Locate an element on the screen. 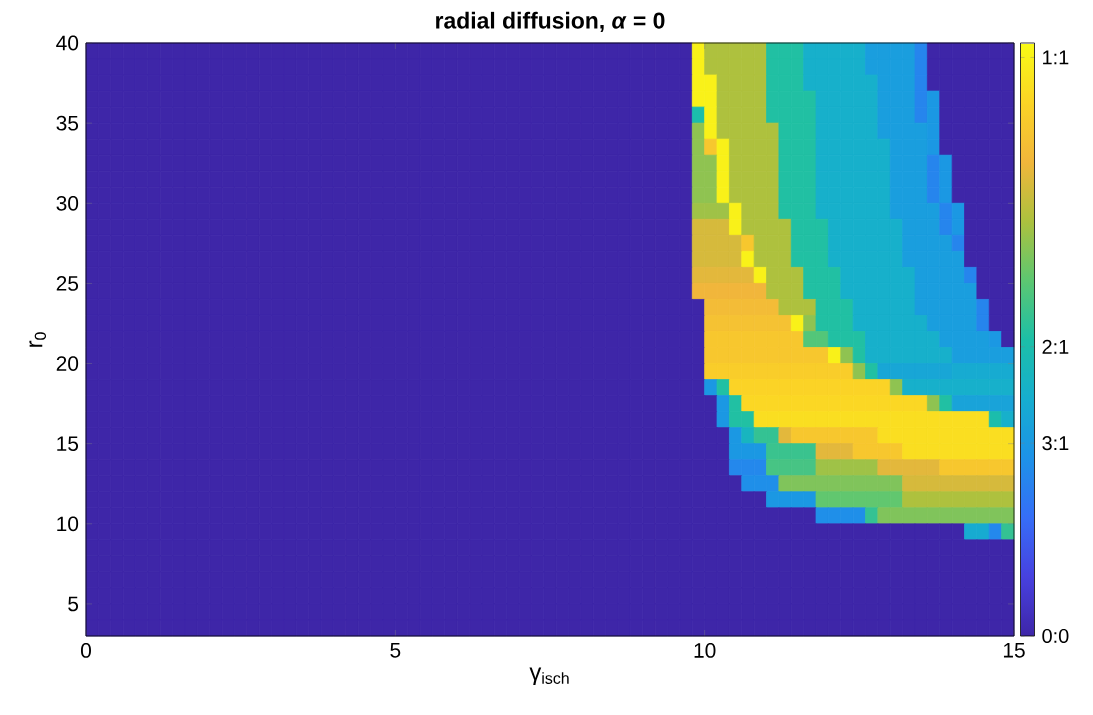 This screenshot has height=715, width=1093. y-tick-label: 15 is located at coordinates (68, 443).